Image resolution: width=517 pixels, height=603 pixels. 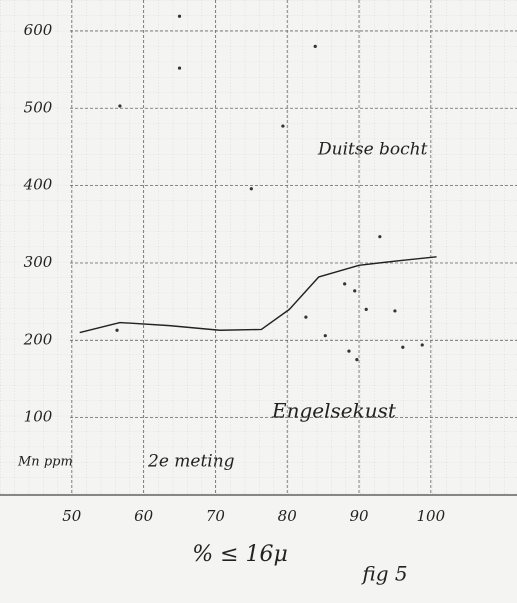 What do you see at coordinates (431, 516) in the screenshot?
I see `x-tick-label: 100` at bounding box center [431, 516].